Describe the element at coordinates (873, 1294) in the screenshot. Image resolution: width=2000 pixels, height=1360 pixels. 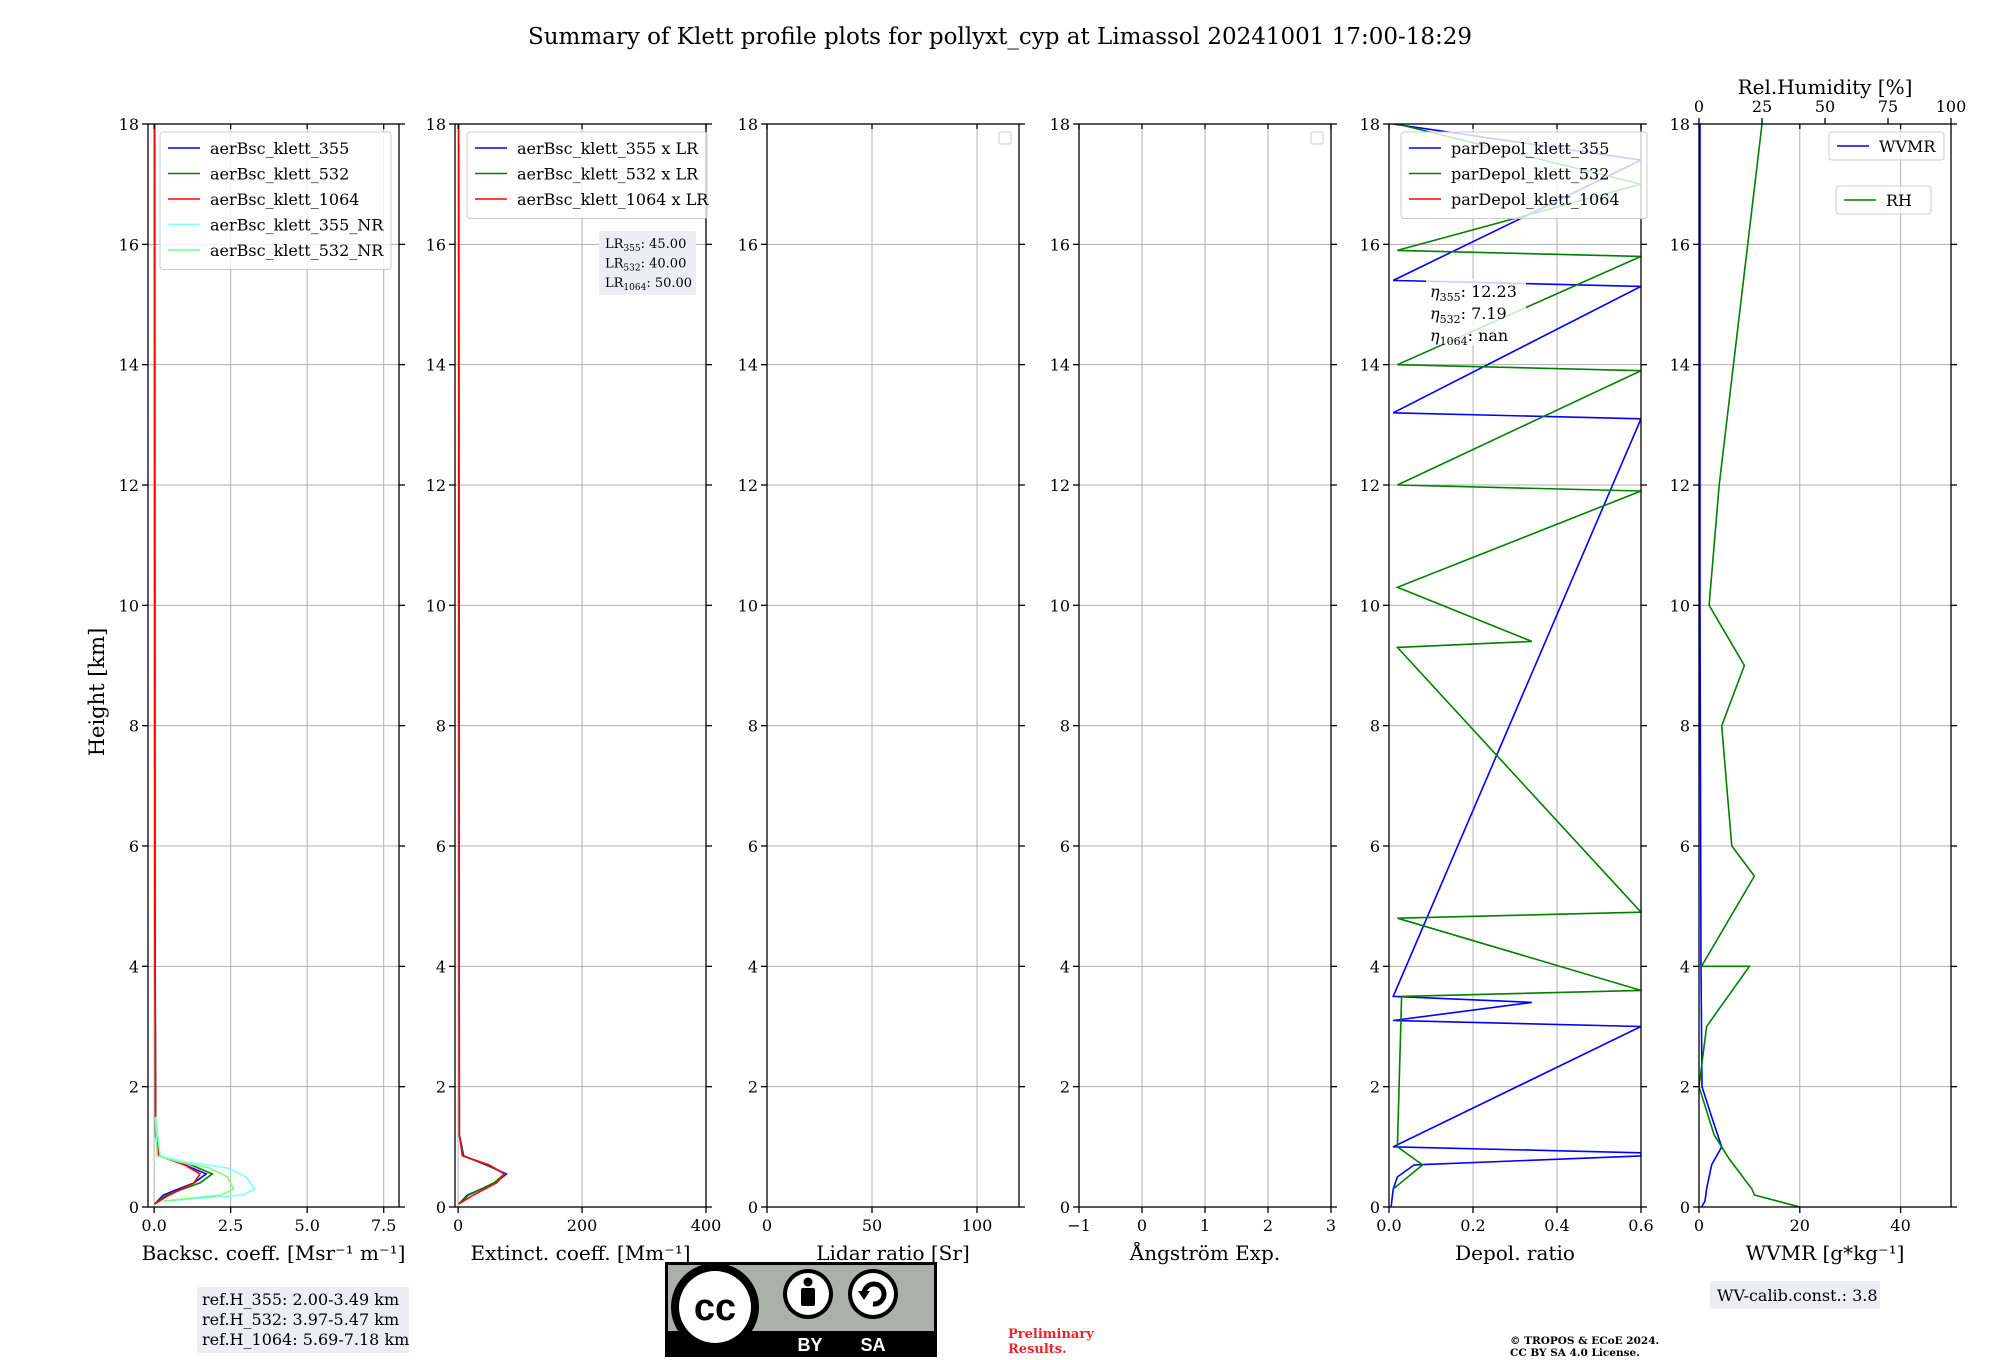
I see `sa-circle-inner` at that location.